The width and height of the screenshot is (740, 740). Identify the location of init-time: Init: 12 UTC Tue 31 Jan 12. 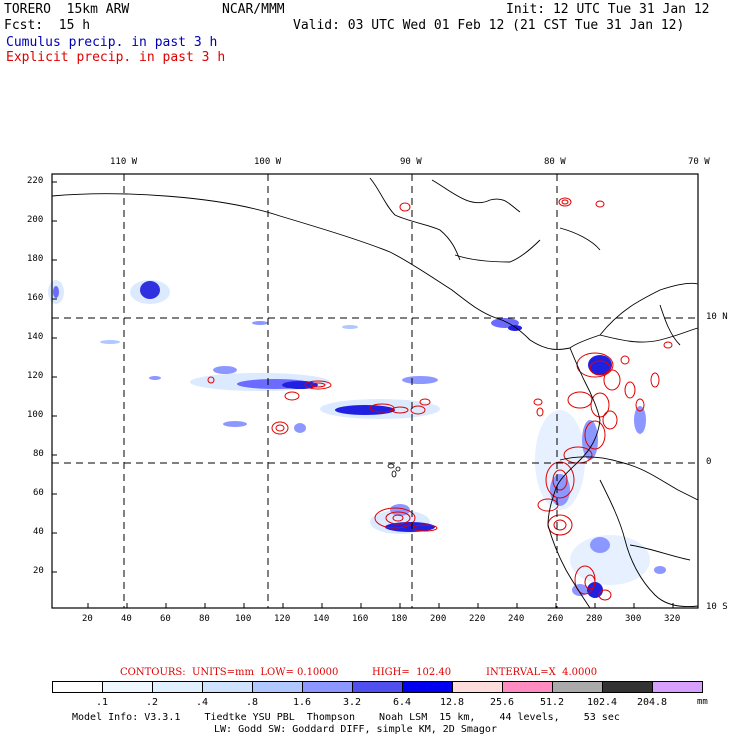
(608, 9).